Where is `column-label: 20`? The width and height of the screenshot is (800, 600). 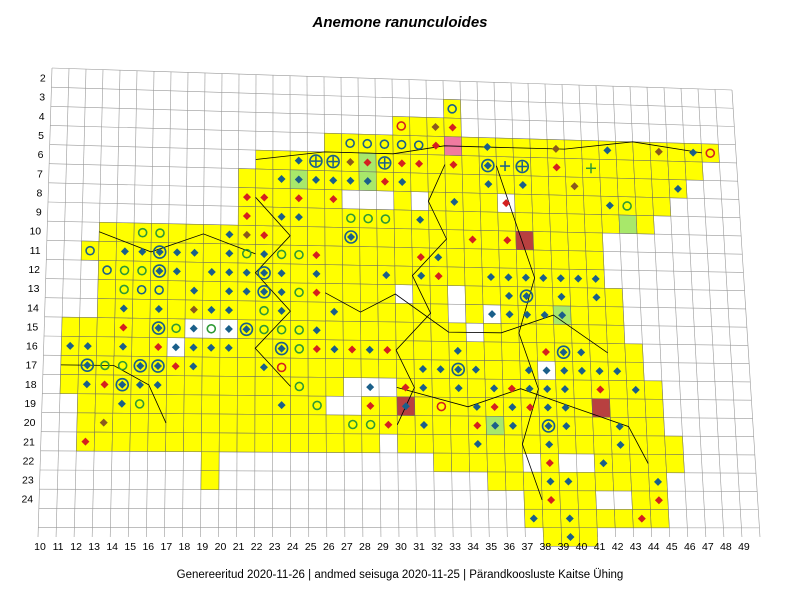 column-label: 20 is located at coordinates (221, 547).